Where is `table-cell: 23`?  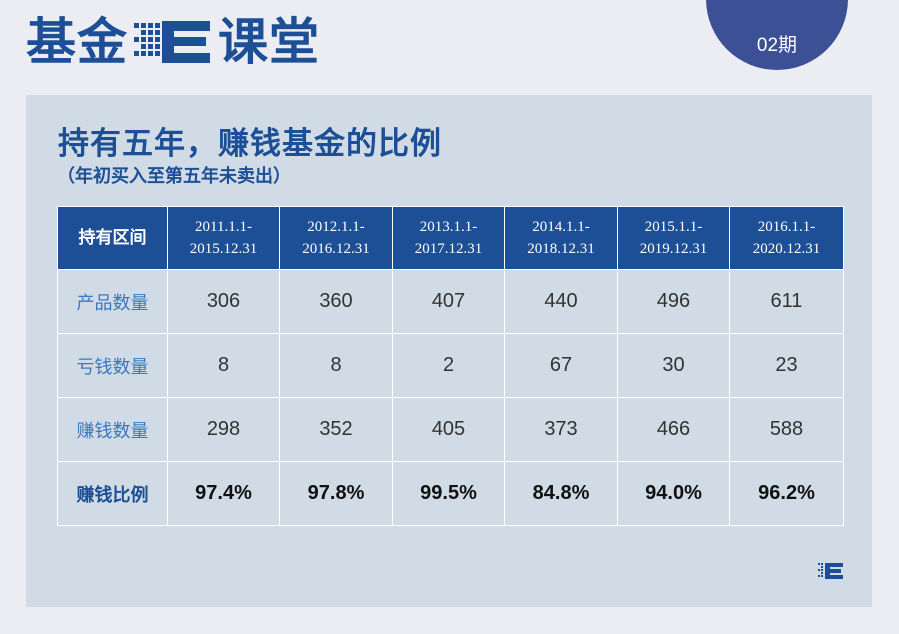 table-cell: 23 is located at coordinates (786, 365).